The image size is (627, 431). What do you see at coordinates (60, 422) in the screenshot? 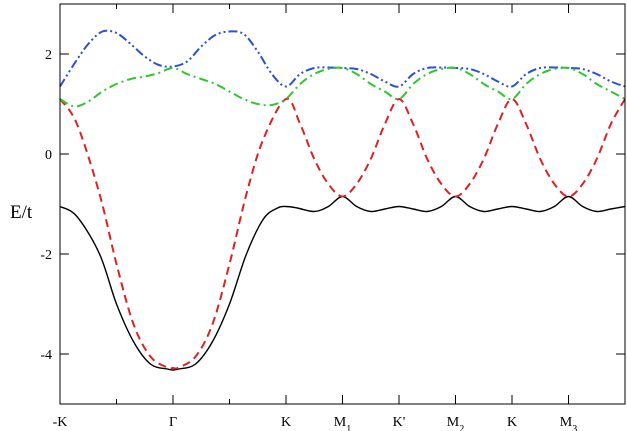
I see `x-tick-label: -K` at bounding box center [60, 422].